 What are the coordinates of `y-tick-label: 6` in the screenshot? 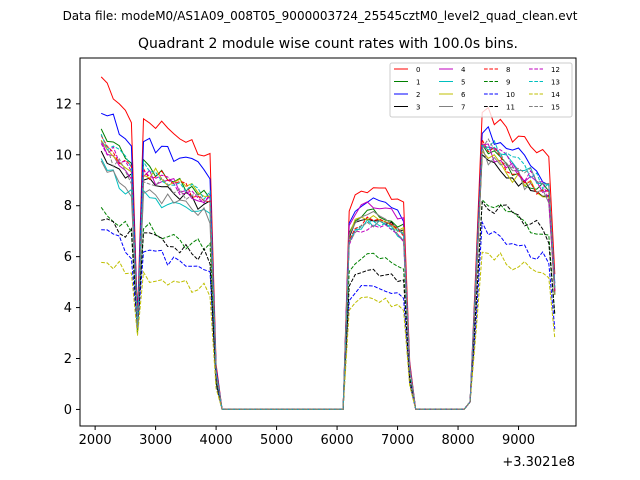 It's located at (68, 257).